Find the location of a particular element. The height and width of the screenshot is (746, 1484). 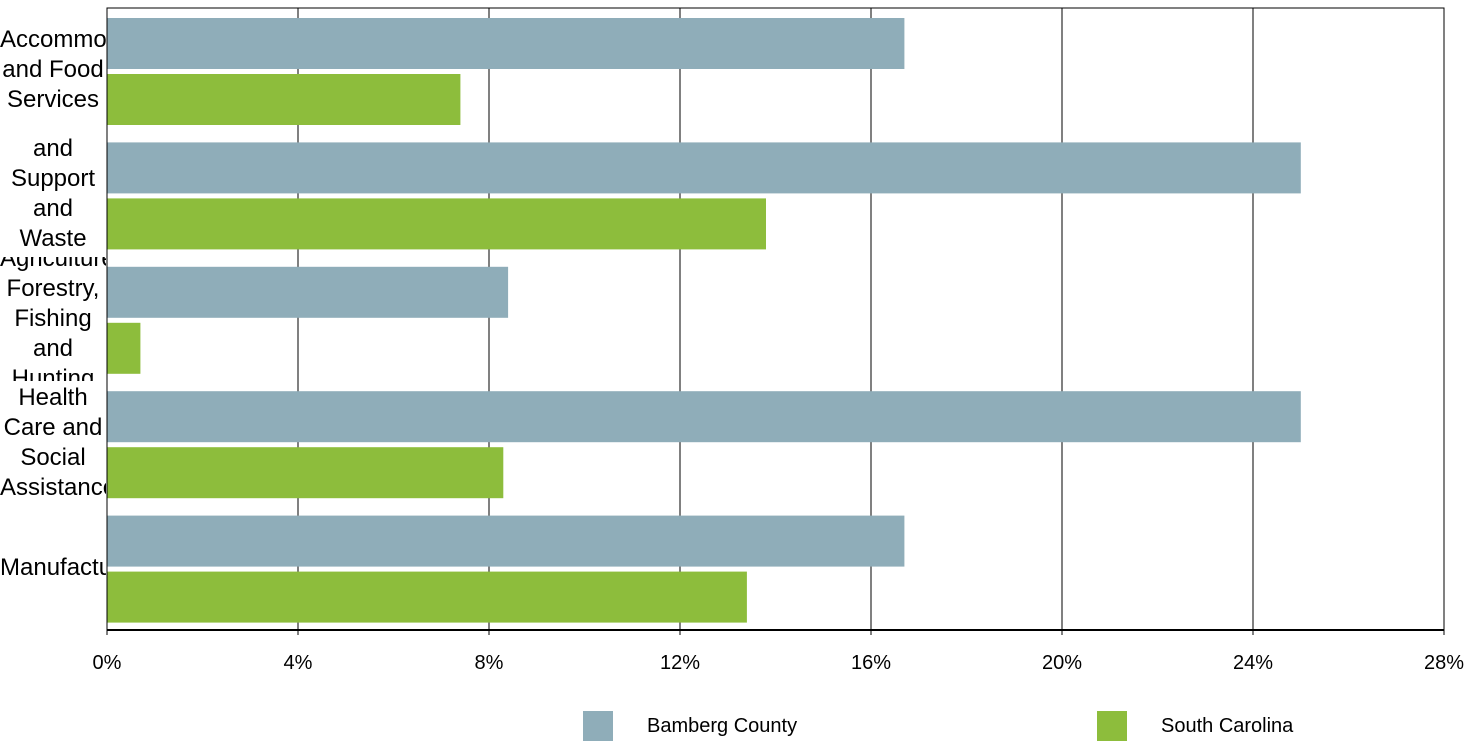

legend-item-bamberg: Bamberg County is located at coordinates (690, 726).